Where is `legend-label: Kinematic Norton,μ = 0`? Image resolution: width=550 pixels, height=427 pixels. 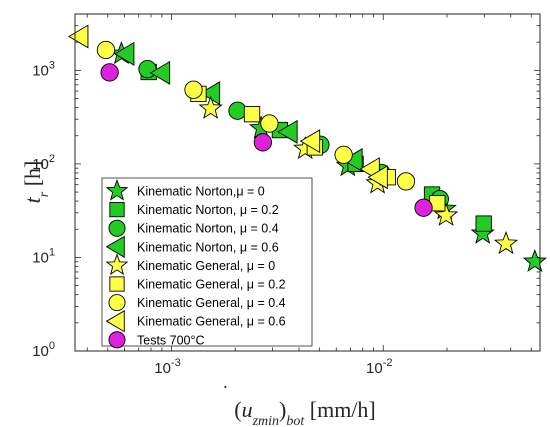
legend-label: Kinematic Norton,μ = 0 is located at coordinates (201, 192).